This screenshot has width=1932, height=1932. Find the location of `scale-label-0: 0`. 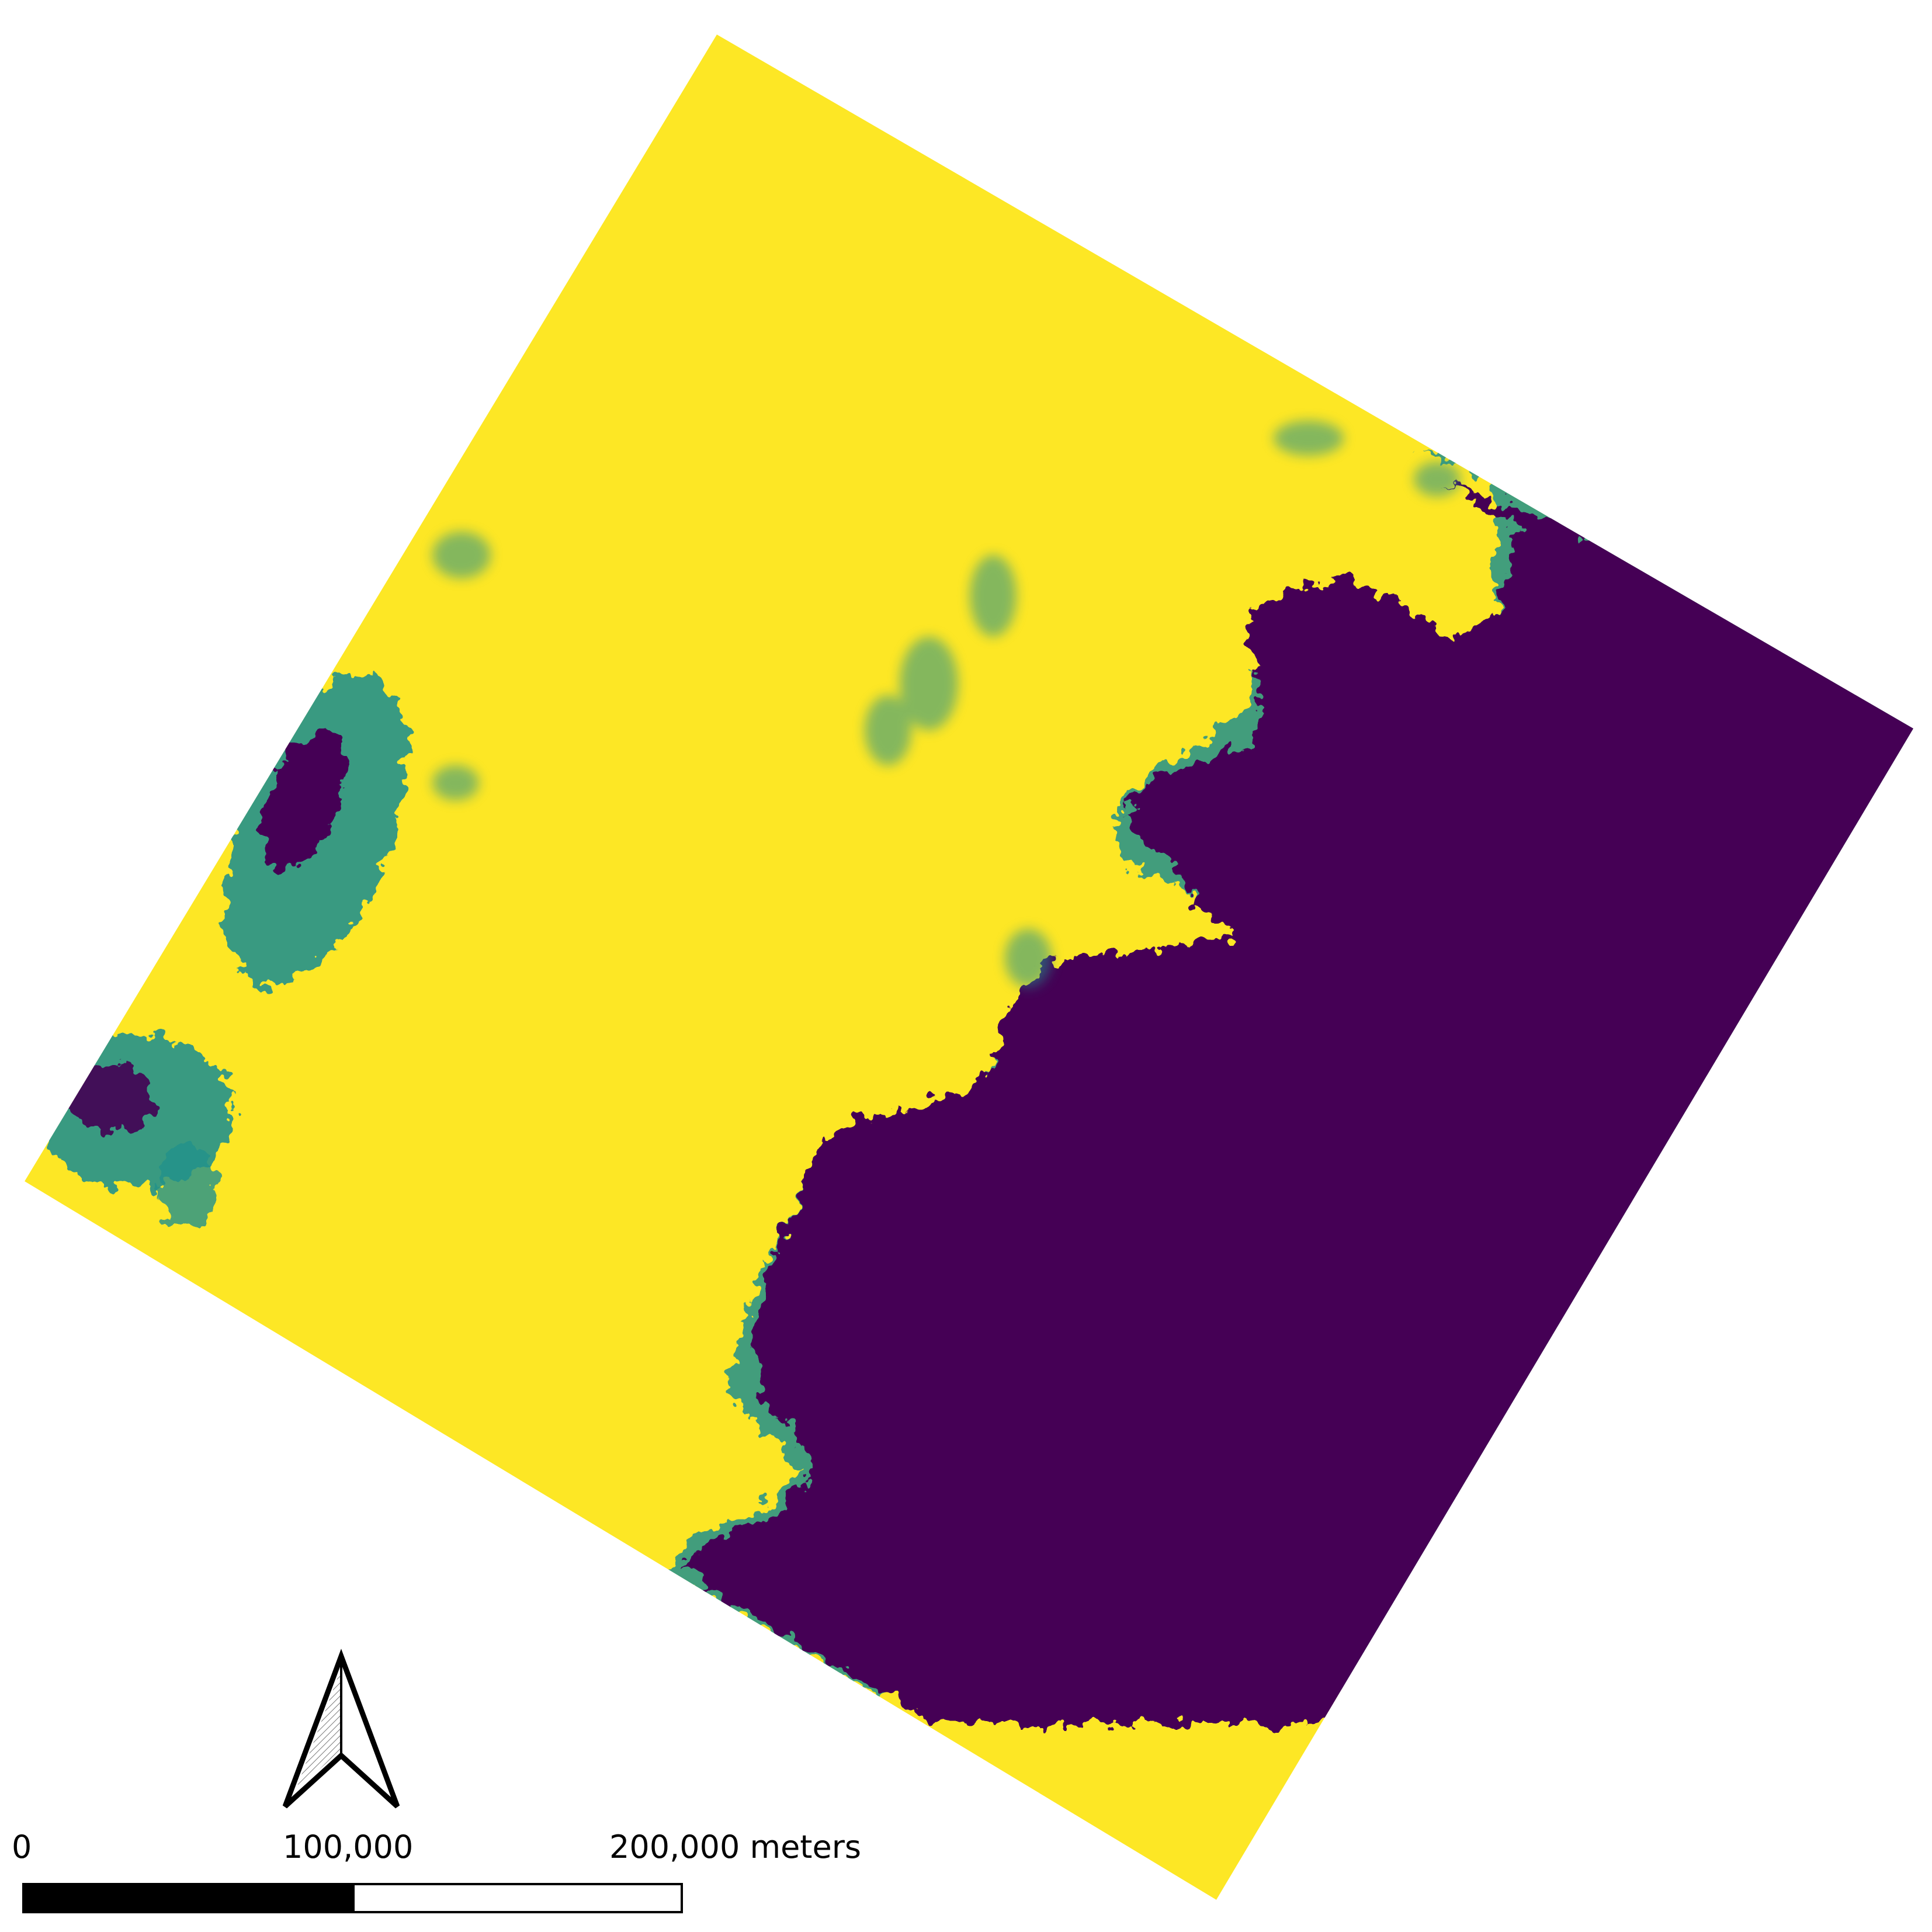

scale-label-0: 0 is located at coordinates (22, 1847).